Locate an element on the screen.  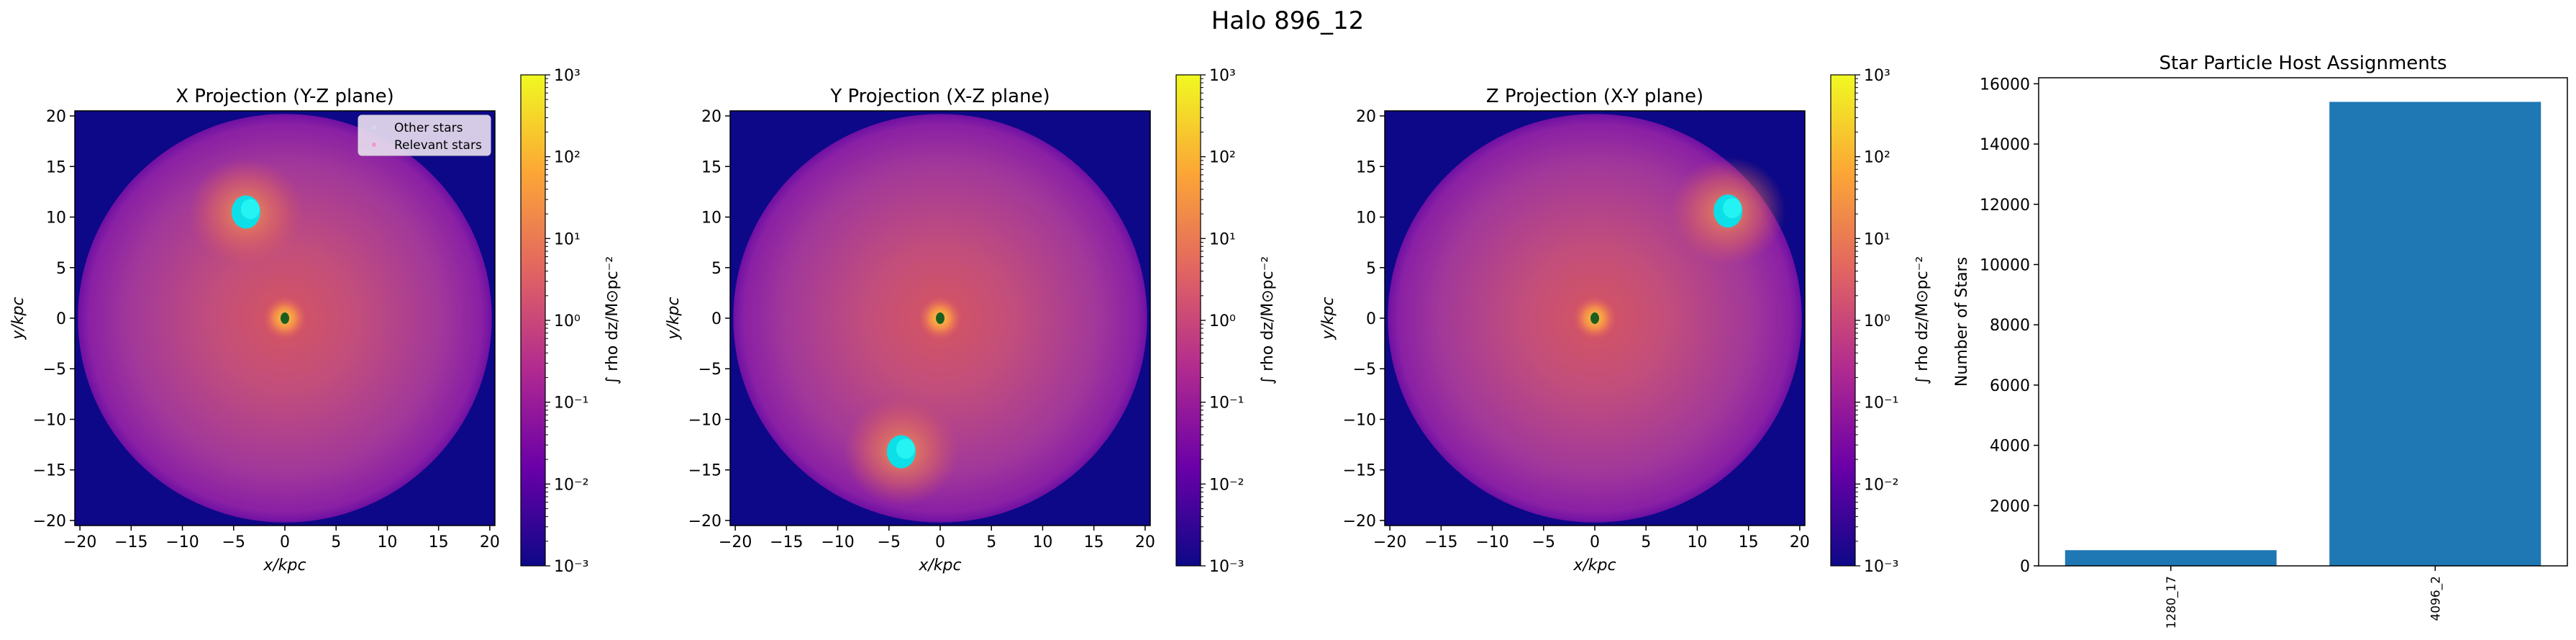
y-tick-label: 8000 is located at coordinates (2010, 326).